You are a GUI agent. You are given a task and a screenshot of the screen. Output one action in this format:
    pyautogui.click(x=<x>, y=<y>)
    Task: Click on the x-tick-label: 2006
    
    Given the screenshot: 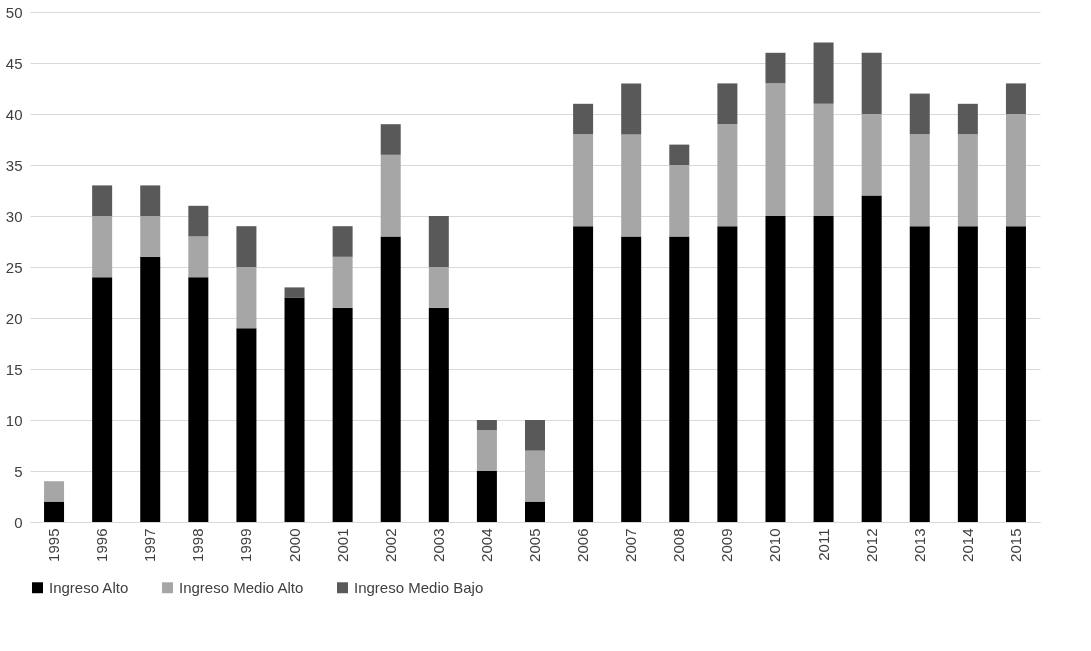 What is the action you would take?
    pyautogui.click(x=583, y=545)
    